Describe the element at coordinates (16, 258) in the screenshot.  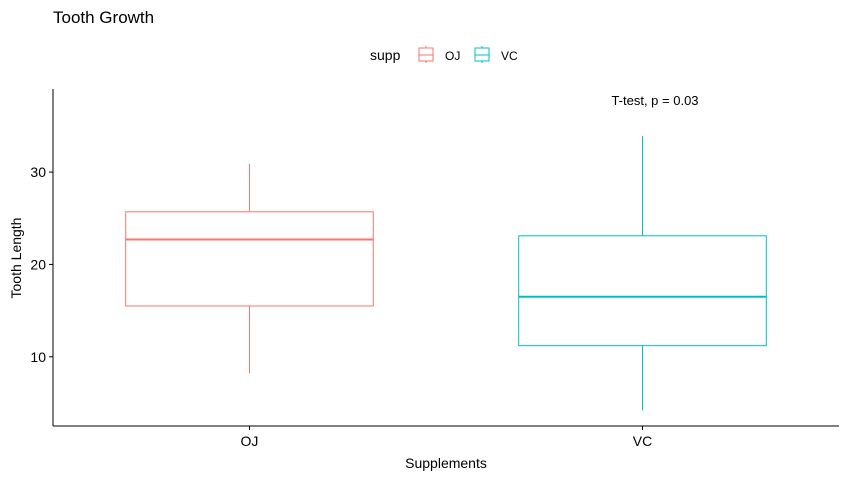
I see `y-axis-title: Tooth Length` at that location.